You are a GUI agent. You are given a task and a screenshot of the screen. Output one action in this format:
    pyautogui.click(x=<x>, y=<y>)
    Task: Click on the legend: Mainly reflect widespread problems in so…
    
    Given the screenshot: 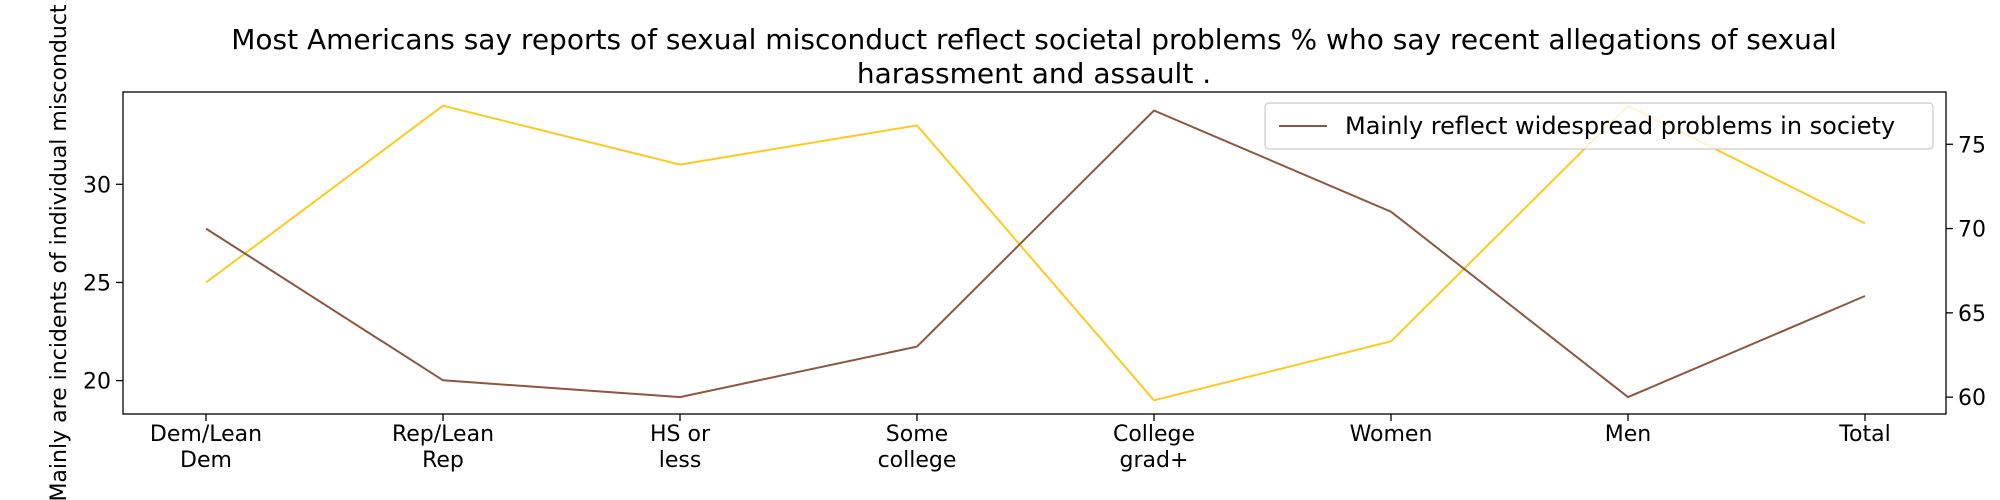 What is the action you would take?
    pyautogui.click(x=1599, y=126)
    